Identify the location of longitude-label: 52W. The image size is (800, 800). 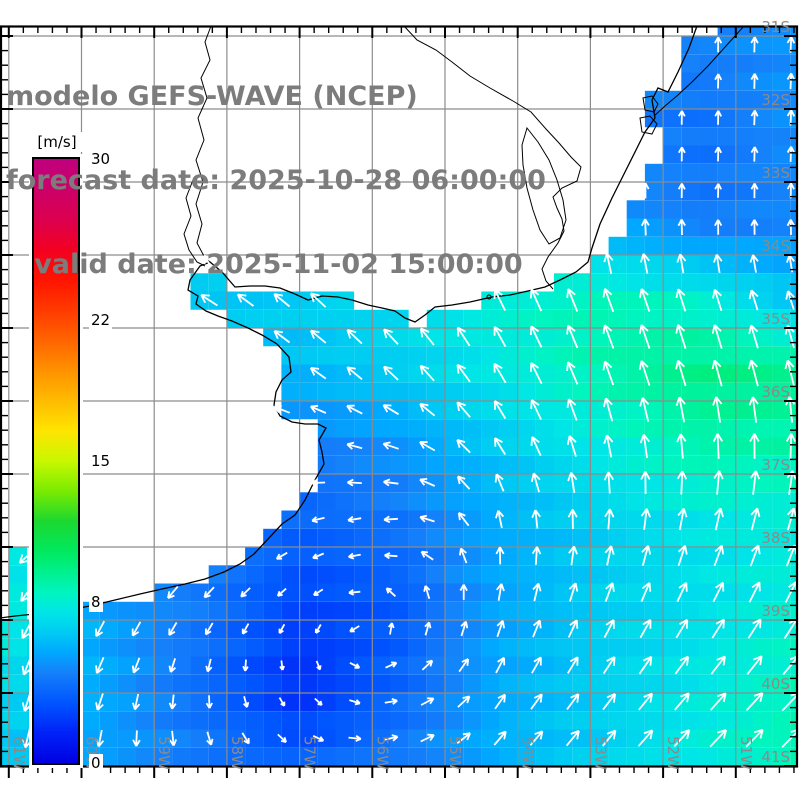
(673, 753).